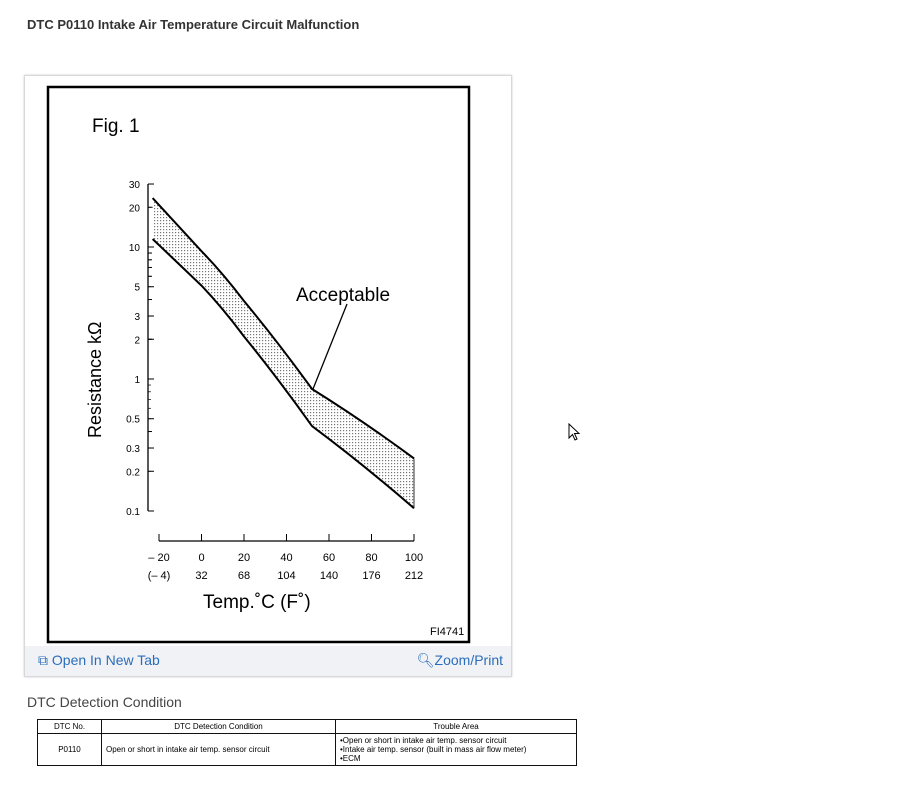 This screenshot has height=793, width=897. I want to click on trouble-item: •ECM, so click(350, 758).